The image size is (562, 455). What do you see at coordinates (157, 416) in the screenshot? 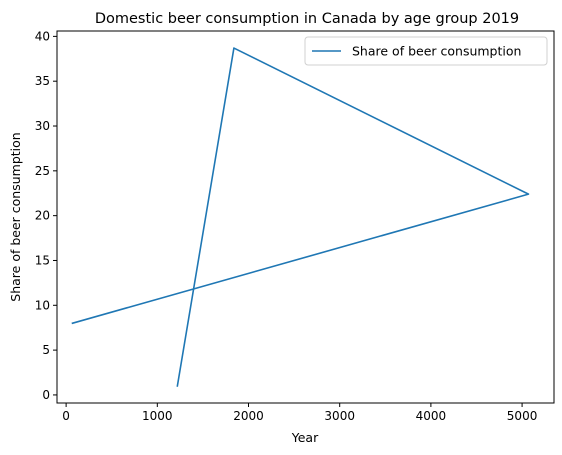
I see `x-tick-label: 1000` at bounding box center [157, 416].